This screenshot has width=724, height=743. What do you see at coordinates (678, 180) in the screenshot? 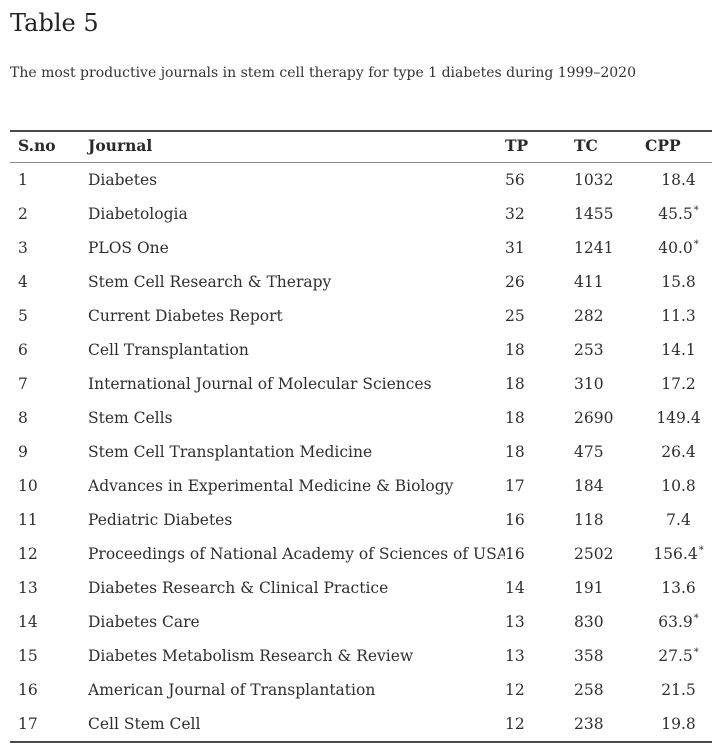
I see `cell-cpp: 18.4` at bounding box center [678, 180].